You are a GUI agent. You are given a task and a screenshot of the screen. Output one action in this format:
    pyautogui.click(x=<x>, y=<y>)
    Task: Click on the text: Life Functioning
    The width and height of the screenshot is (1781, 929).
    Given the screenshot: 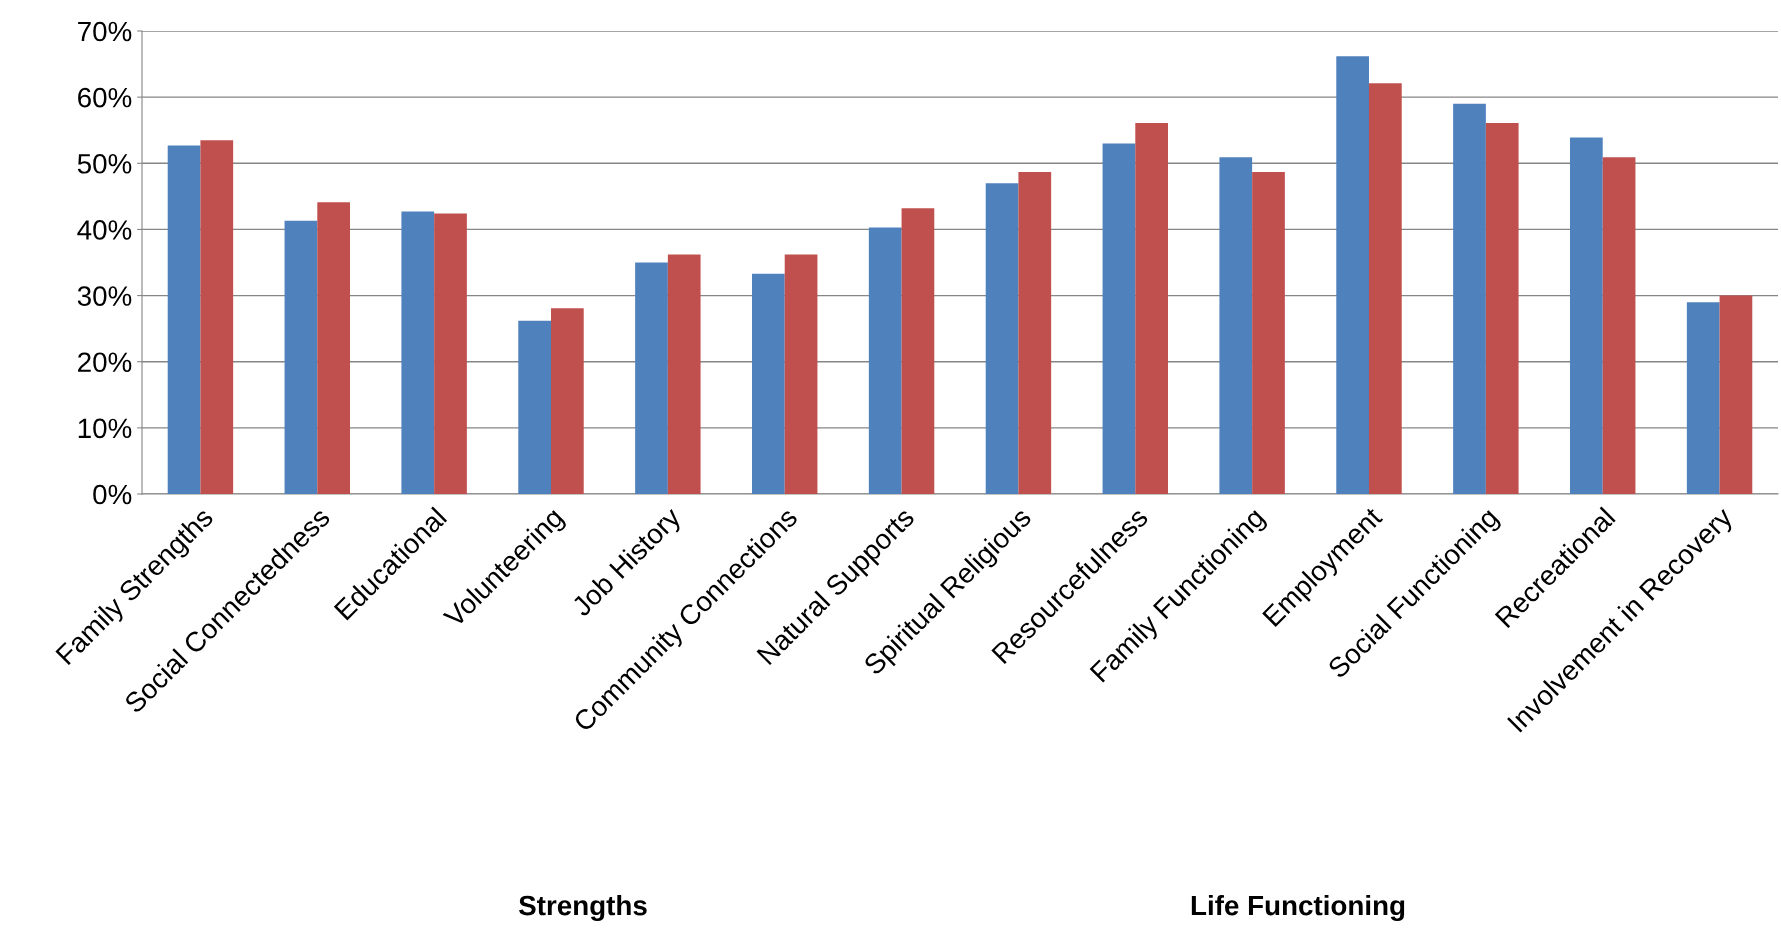 What is the action you would take?
    pyautogui.click(x=1298, y=908)
    